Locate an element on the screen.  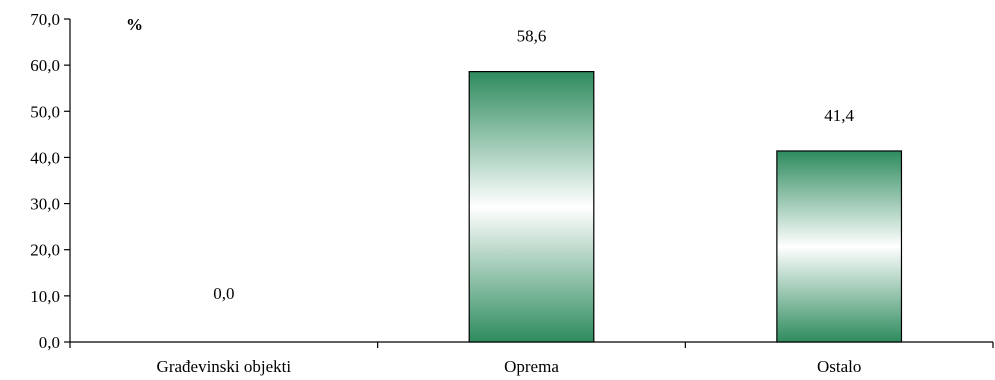
y-tick-label: 70,0 is located at coordinates (45, 19).